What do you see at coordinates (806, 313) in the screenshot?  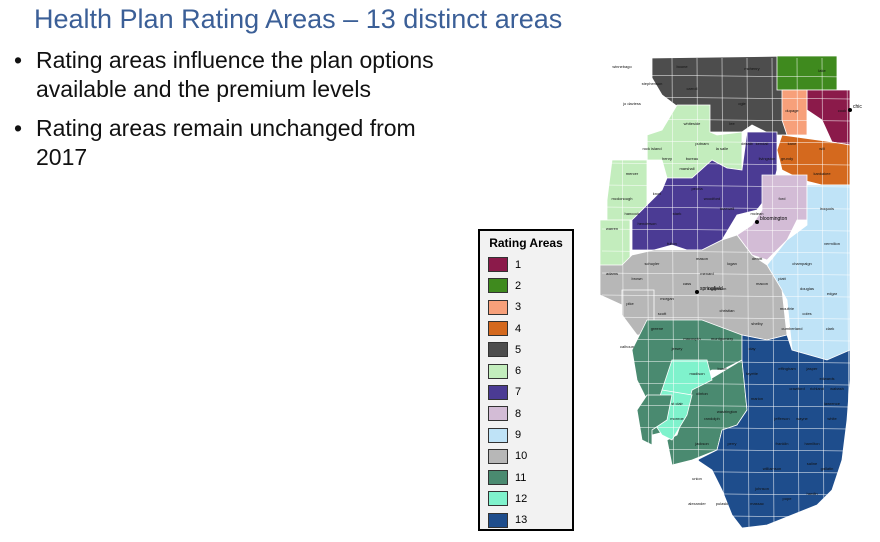 I see `county-label: coles` at bounding box center [806, 313].